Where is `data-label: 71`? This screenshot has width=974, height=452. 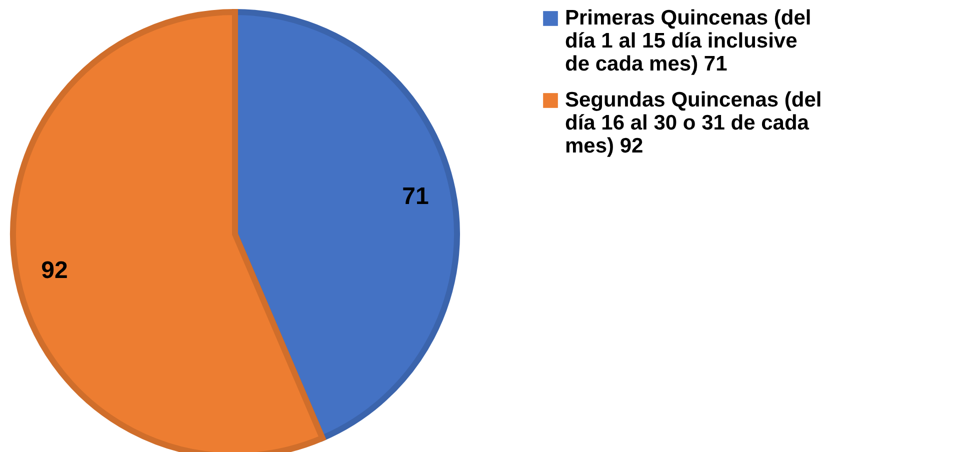
data-label: 71 is located at coordinates (415, 196).